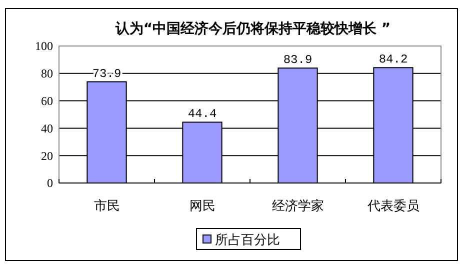 The width and height of the screenshot is (463, 269). Describe the element at coordinates (202, 206) in the screenshot. I see `x-tick-label: 网民` at that location.